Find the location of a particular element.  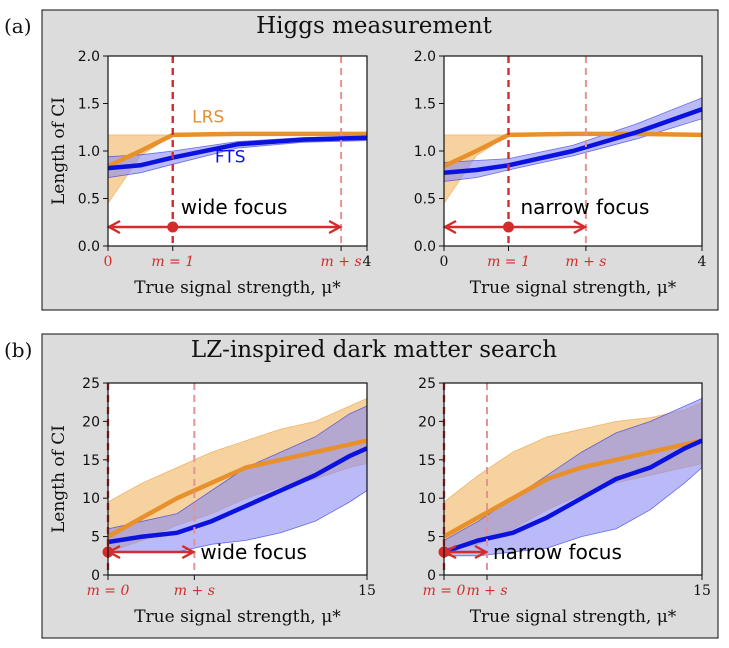

series-label-fts: FTS is located at coordinates (230, 157).